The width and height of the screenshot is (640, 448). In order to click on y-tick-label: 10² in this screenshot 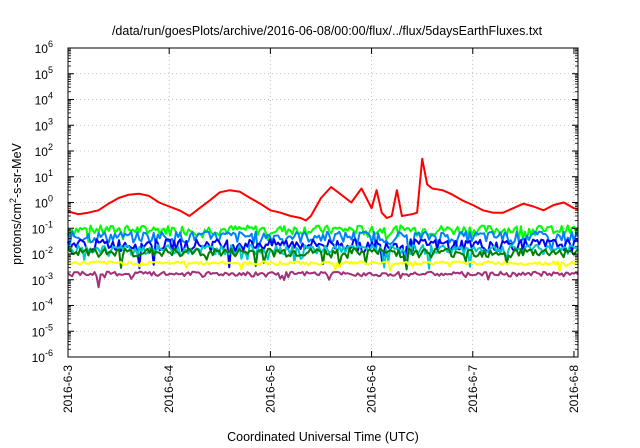, I will do `click(44, 150)`.